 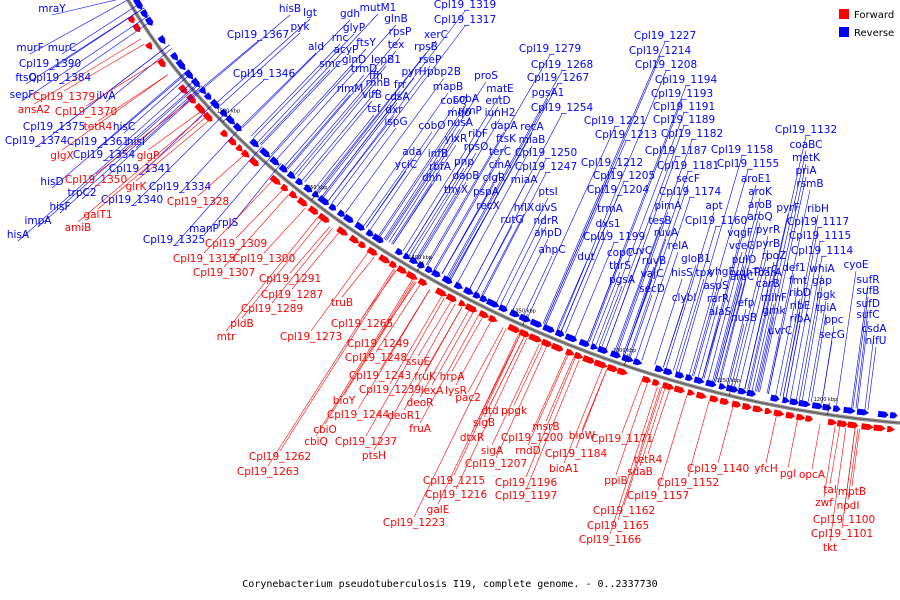 I want to click on gene-label-forward: mtr, so click(x=226, y=337).